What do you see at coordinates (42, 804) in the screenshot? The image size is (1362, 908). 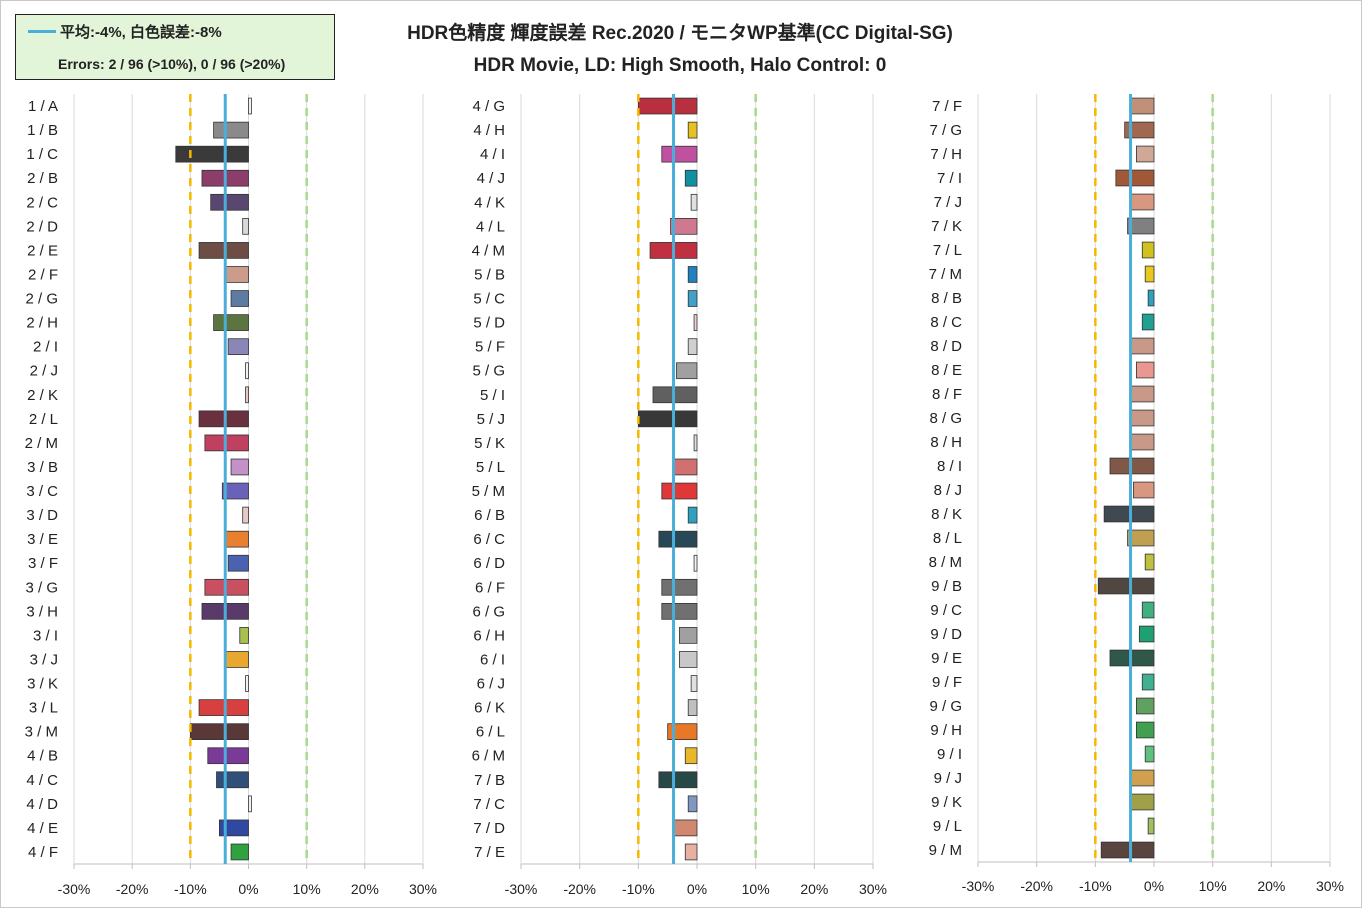 I see `category-label-left: 4 / D` at bounding box center [42, 804].